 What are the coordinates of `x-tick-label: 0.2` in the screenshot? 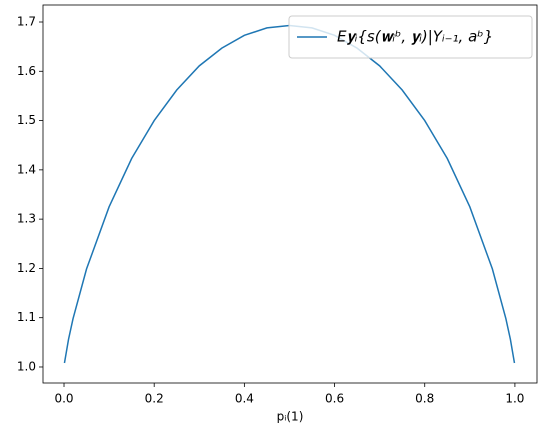 It's located at (154, 399).